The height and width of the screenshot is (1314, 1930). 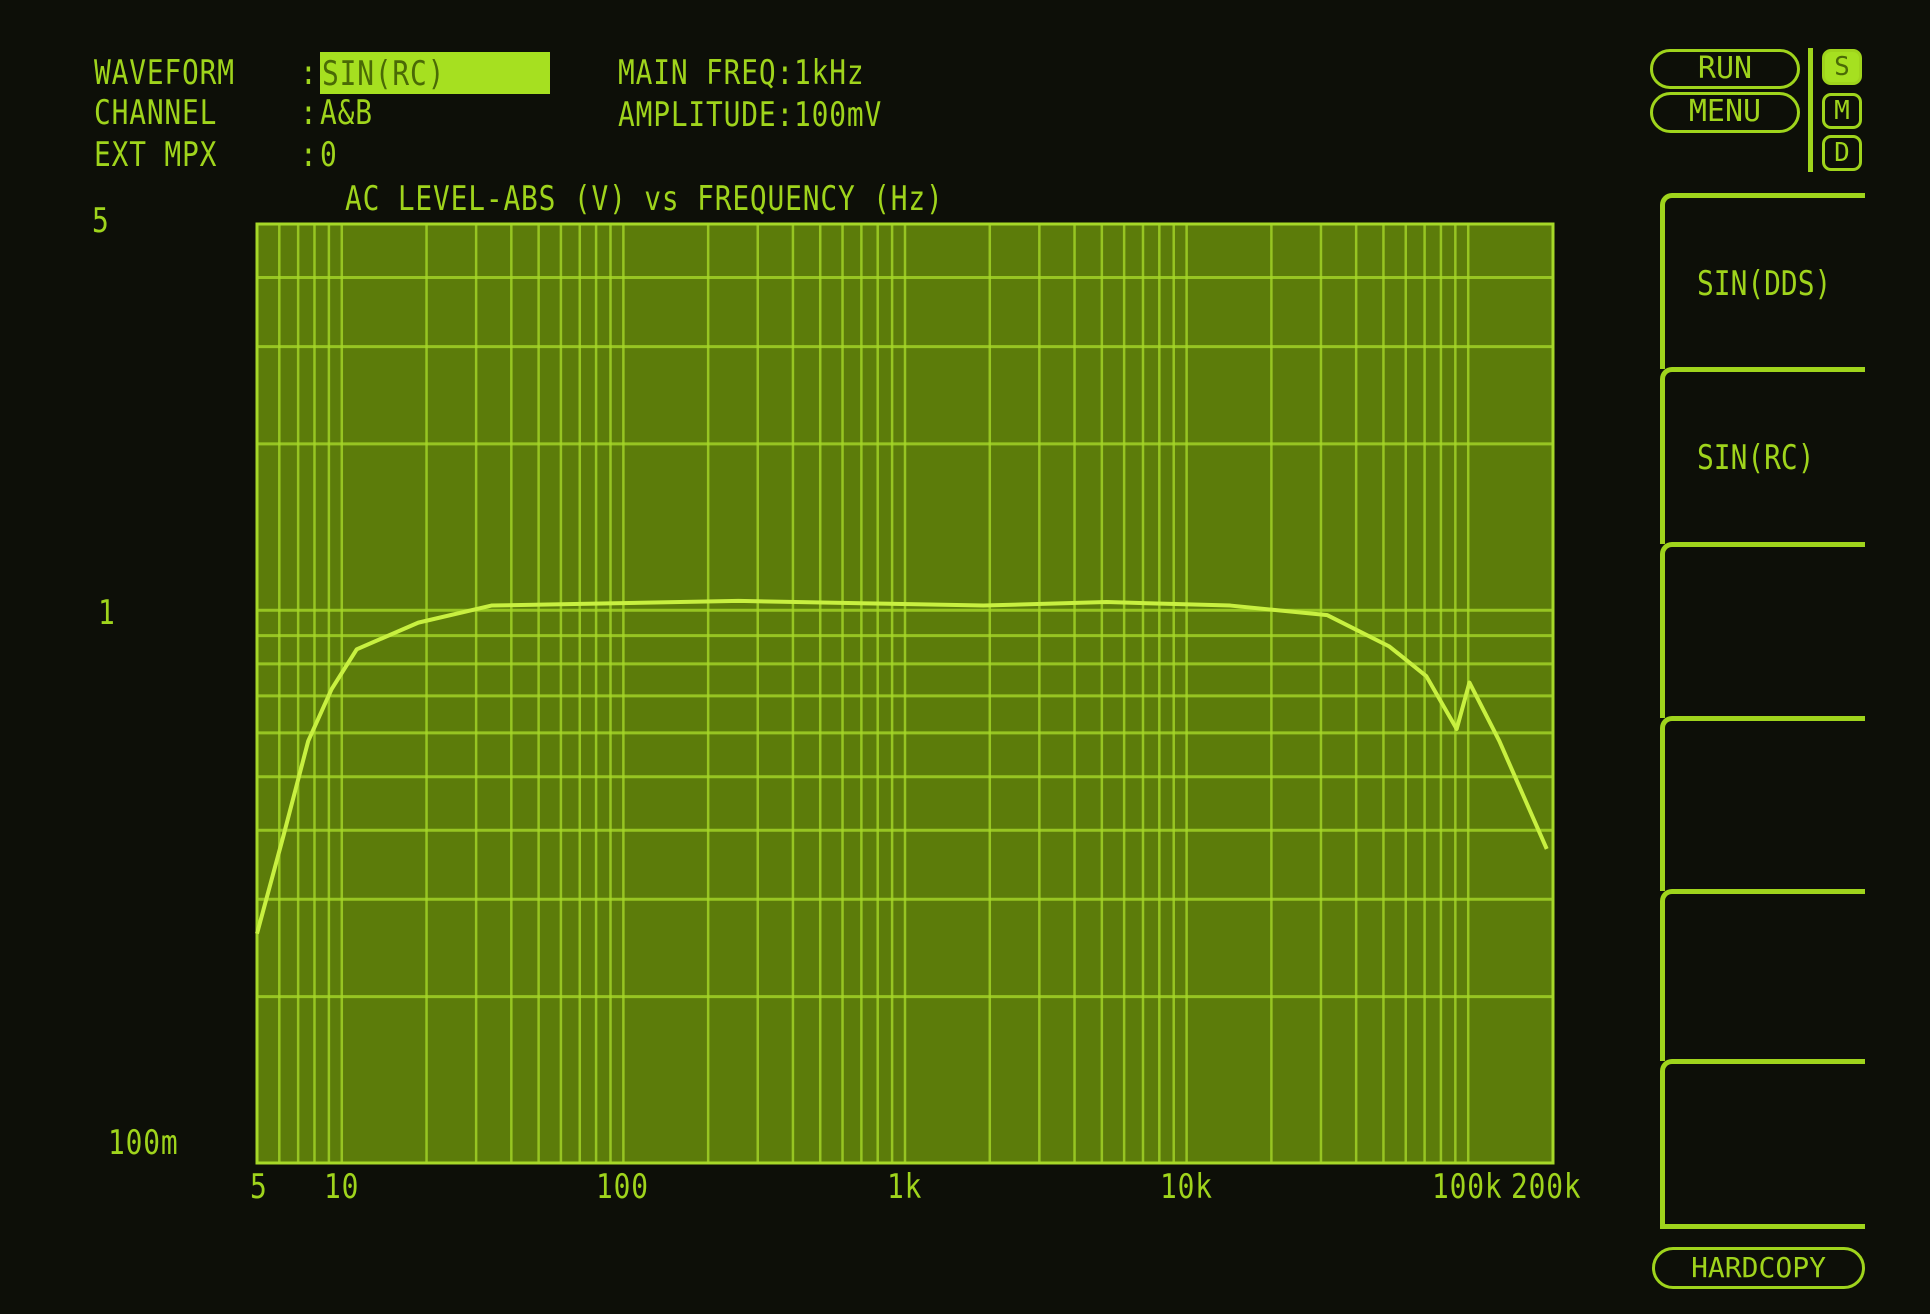 I want to click on hardcopy-button: HARDCOPY, so click(x=1758, y=1268).